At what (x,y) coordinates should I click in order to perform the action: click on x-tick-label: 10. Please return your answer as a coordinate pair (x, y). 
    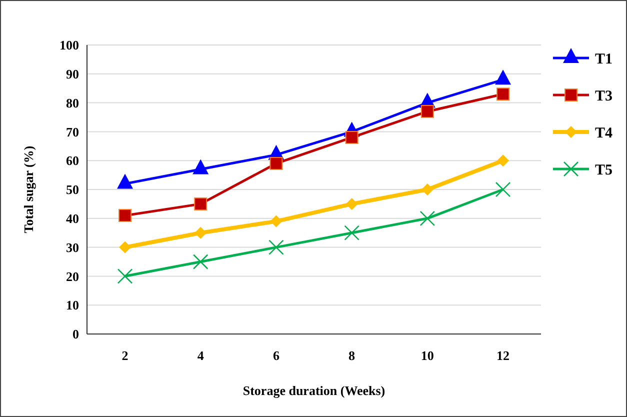
    Looking at the image, I should click on (427, 355).